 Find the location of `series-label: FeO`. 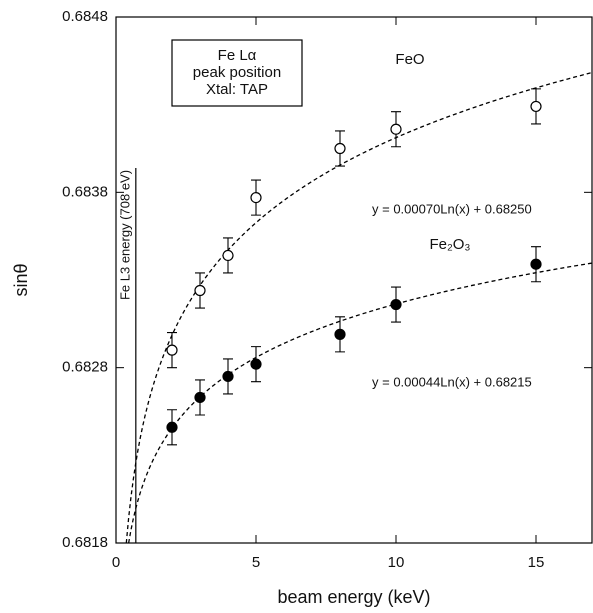

series-label: FeO is located at coordinates (409, 59).